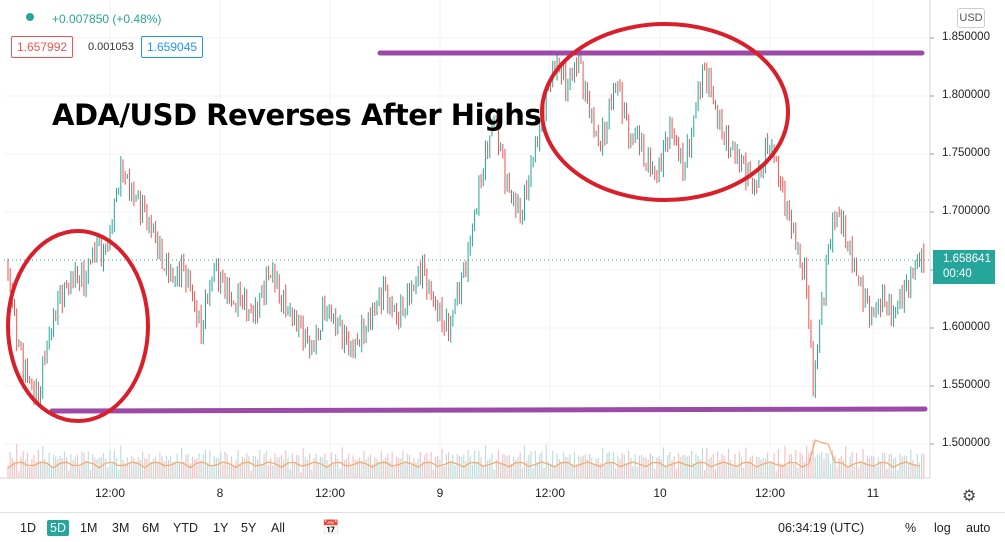 Image resolution: width=1005 pixels, height=542 pixels. What do you see at coordinates (966, 211) in the screenshot?
I see `y-tick-label: 1.700000` at bounding box center [966, 211].